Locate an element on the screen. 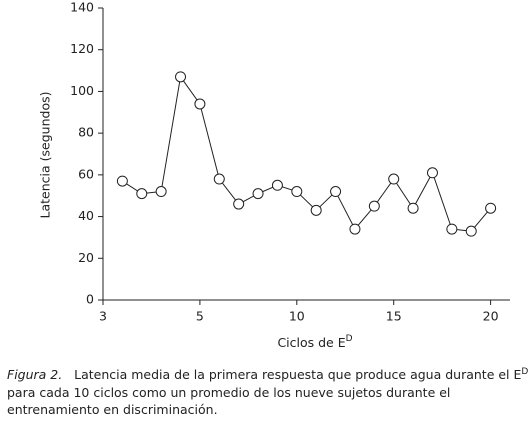  y-tick-label: 0 is located at coordinates (90, 299).